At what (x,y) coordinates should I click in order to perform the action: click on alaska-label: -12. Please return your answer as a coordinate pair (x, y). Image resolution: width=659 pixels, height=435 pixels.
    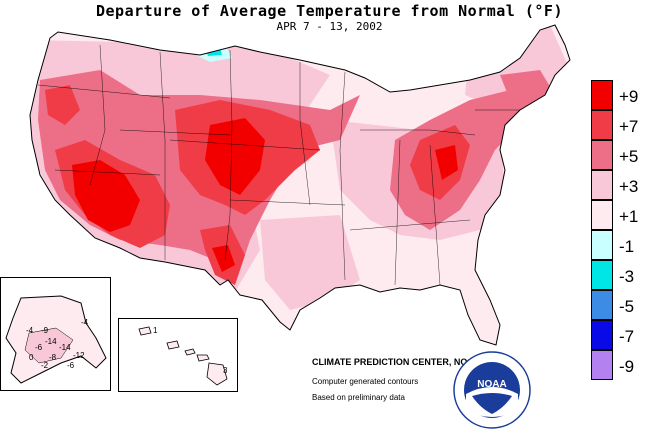
    Looking at the image, I should click on (79, 355).